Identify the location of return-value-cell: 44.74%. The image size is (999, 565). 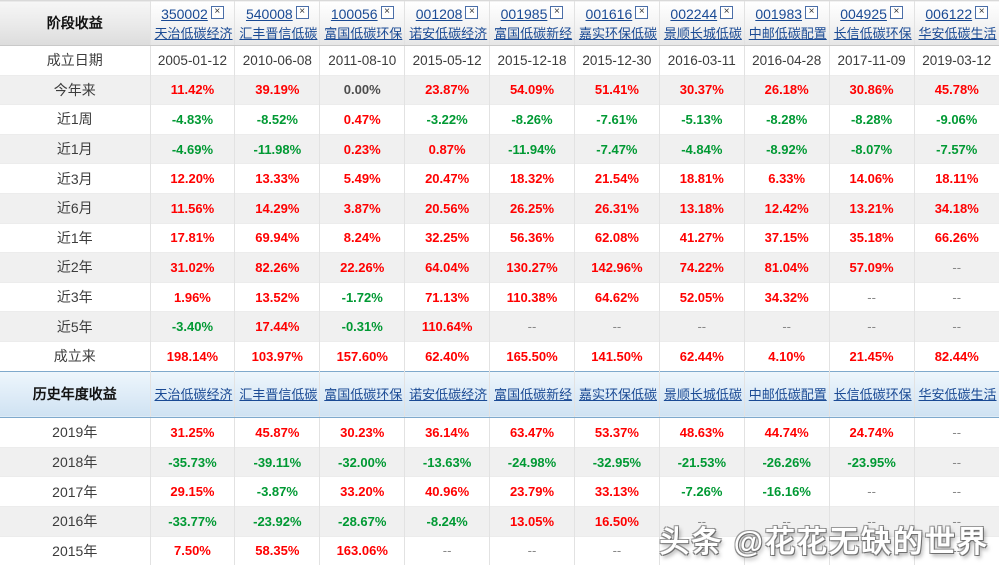
(786, 432).